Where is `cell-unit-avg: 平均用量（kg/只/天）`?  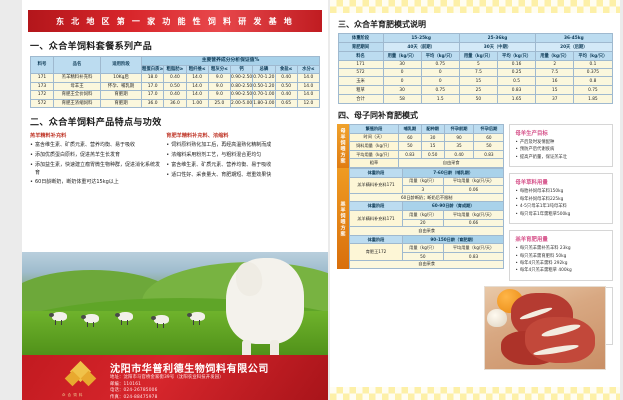 cell-unit-avg: 平均用量（kg/只/天） is located at coordinates (473, 214).